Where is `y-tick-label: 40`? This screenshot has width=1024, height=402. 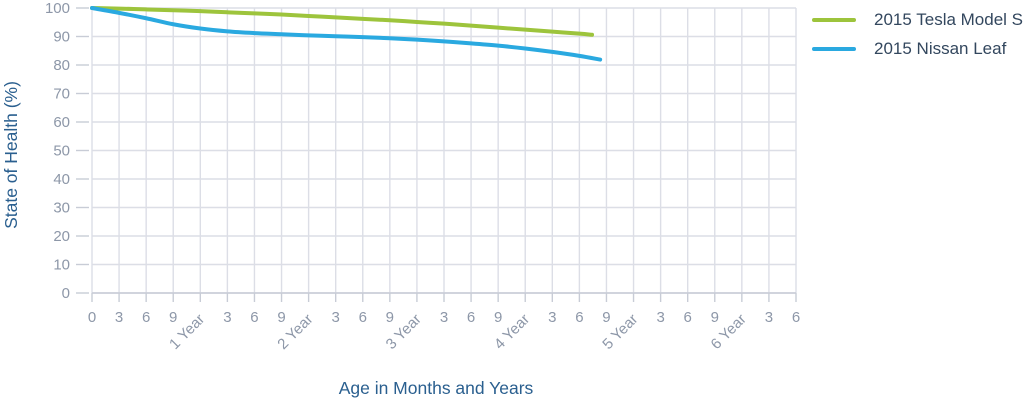 y-tick-label: 40 is located at coordinates (61, 179).